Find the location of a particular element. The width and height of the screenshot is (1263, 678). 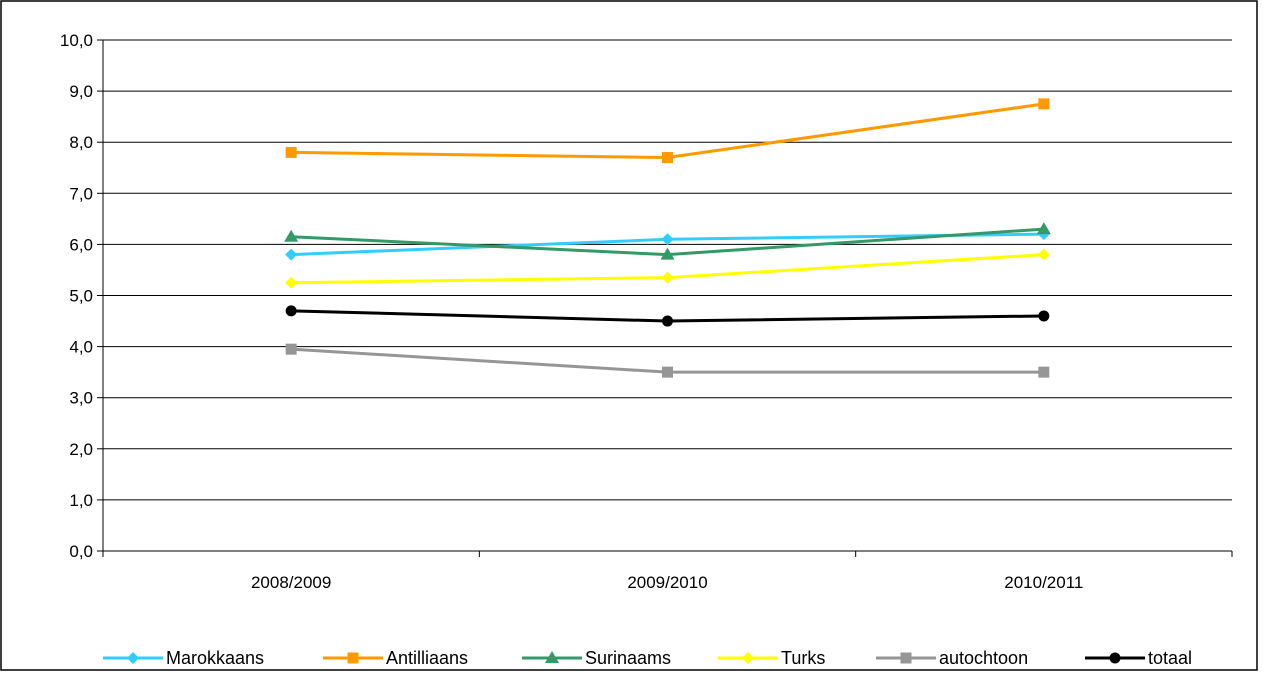

legend-item: Antilliaans is located at coordinates (395, 658).